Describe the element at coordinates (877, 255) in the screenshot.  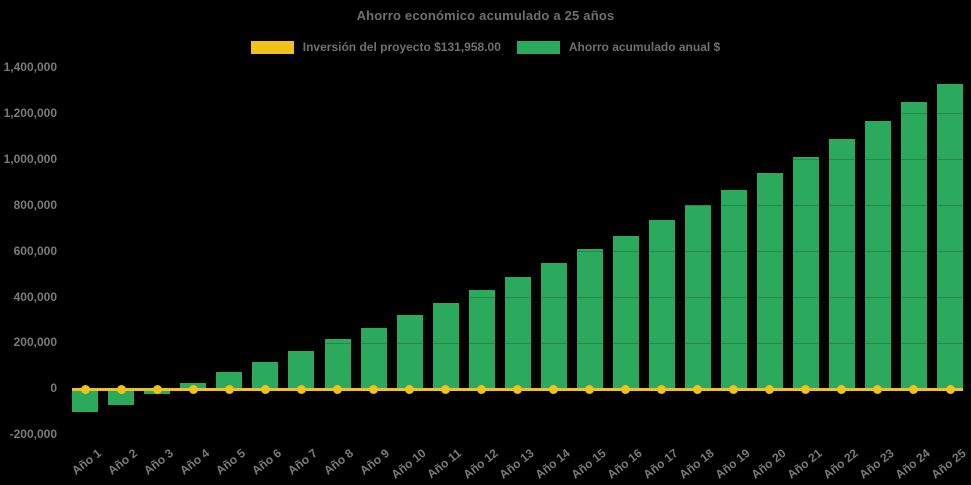
I see `bar-año-23` at that location.